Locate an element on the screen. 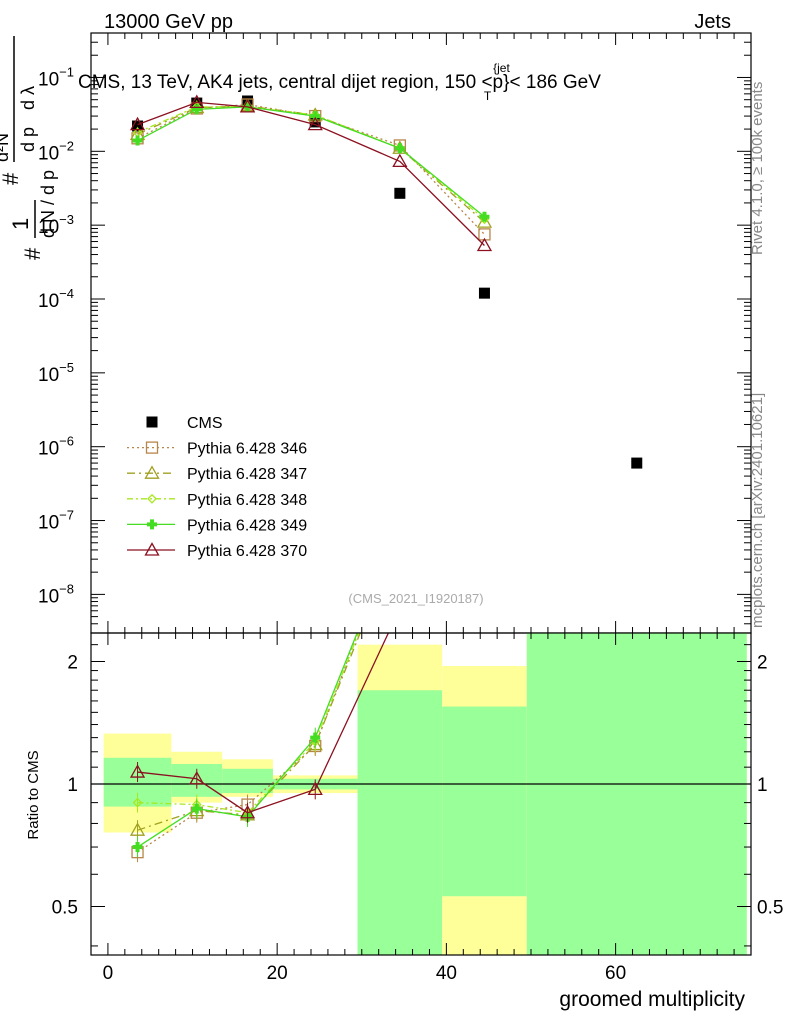 The image size is (786, 1024). y-tick-exp: −6 is located at coordinates (66, 441).